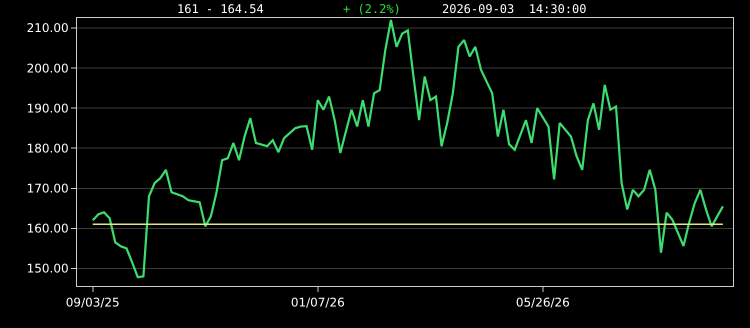 This screenshot has width=750, height=328. What do you see at coordinates (47, 188) in the screenshot?
I see `y-tick-label: 170.00` at bounding box center [47, 188].